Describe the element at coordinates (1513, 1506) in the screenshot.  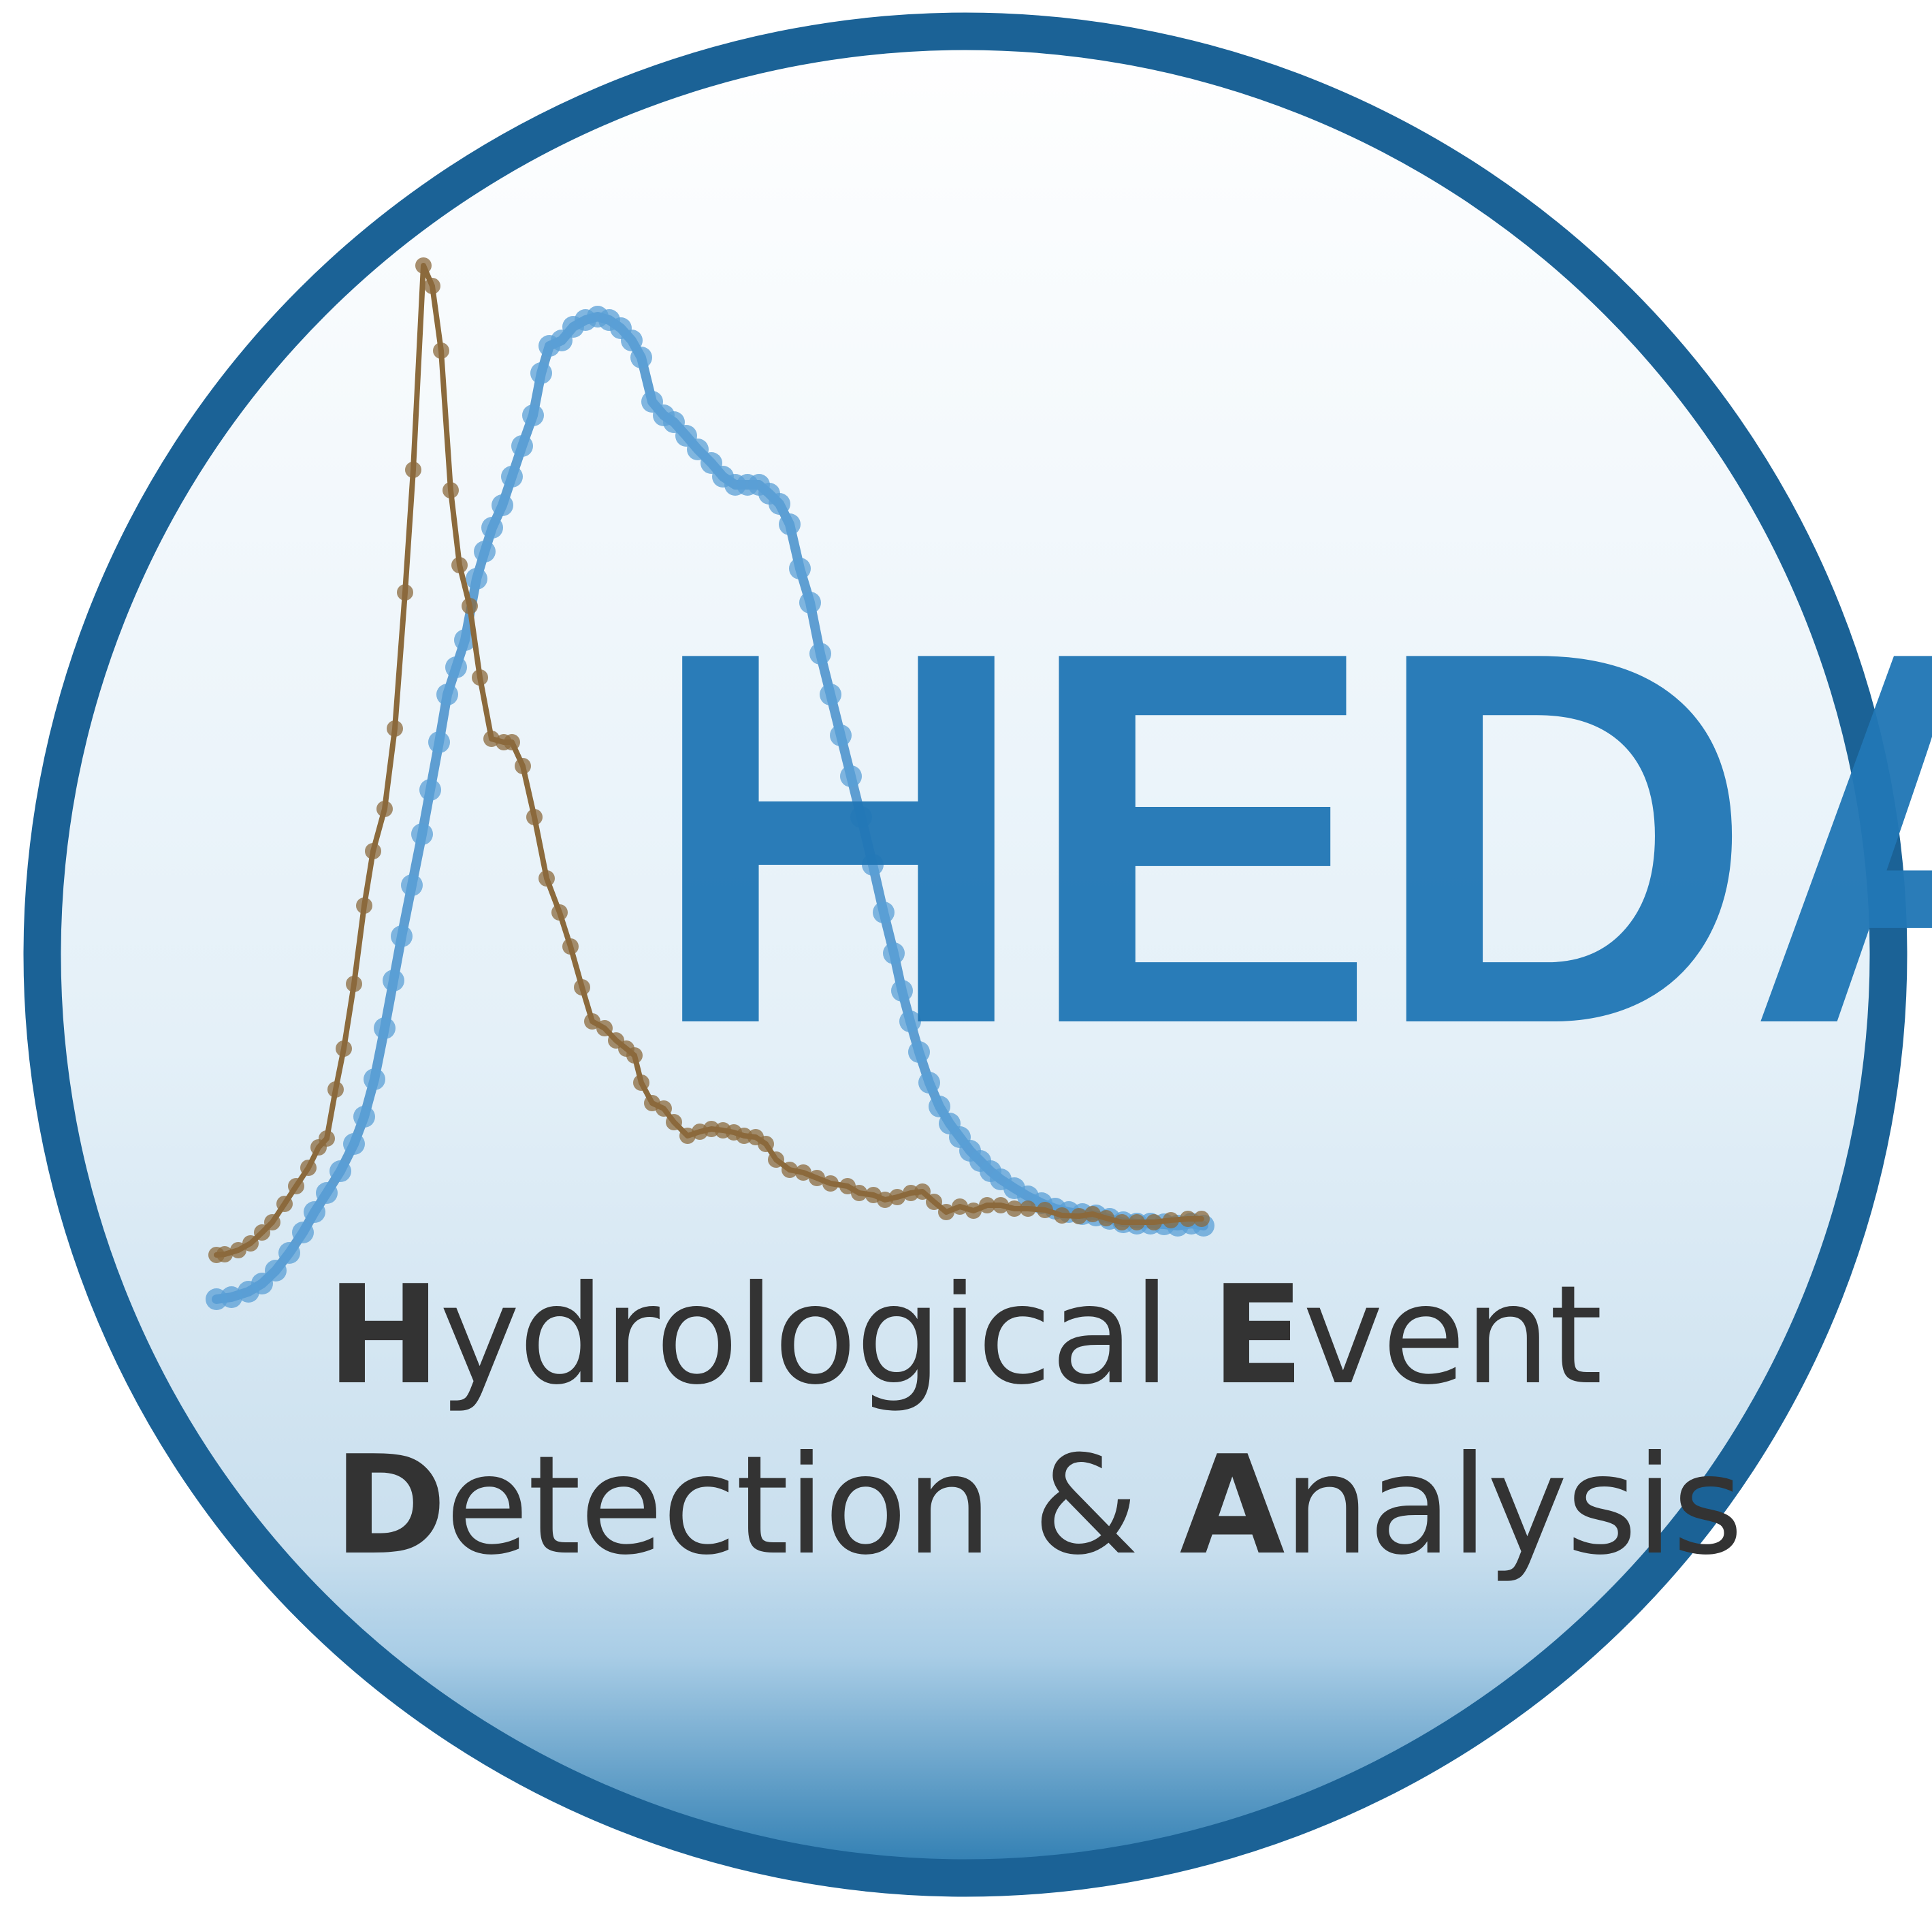
I see `subtitle-text-nalysis: nalysis` at that location.